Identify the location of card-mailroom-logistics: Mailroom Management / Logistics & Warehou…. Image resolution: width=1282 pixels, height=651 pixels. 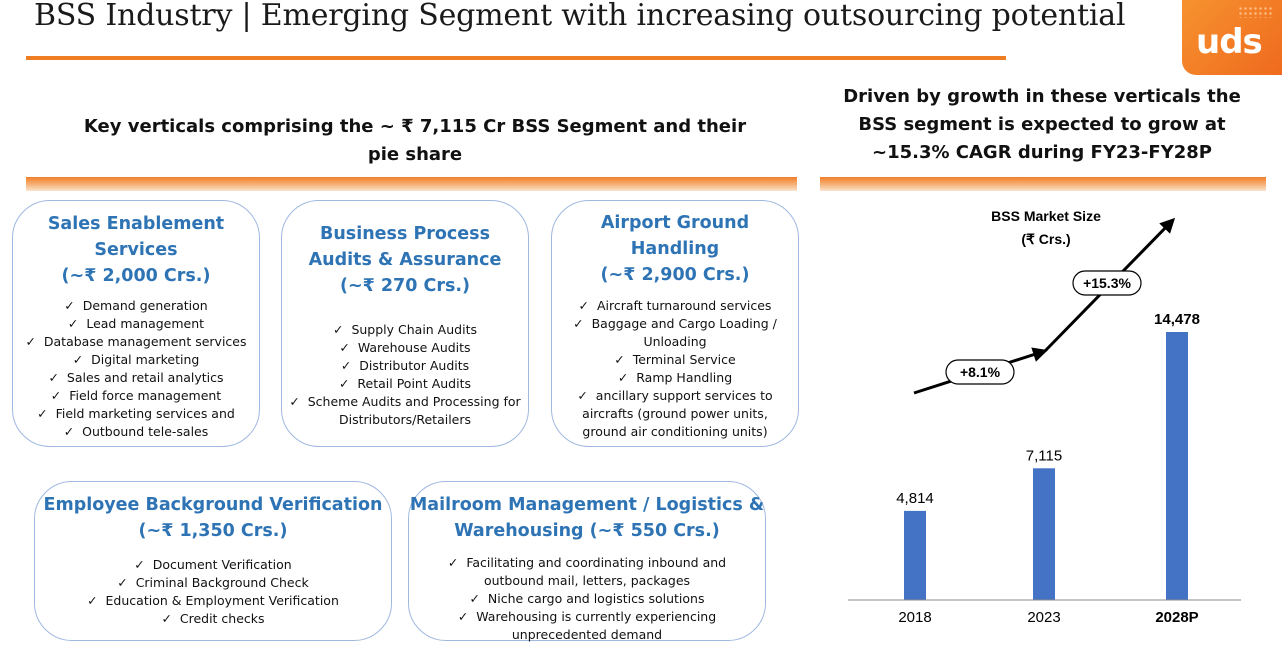
(587, 562).